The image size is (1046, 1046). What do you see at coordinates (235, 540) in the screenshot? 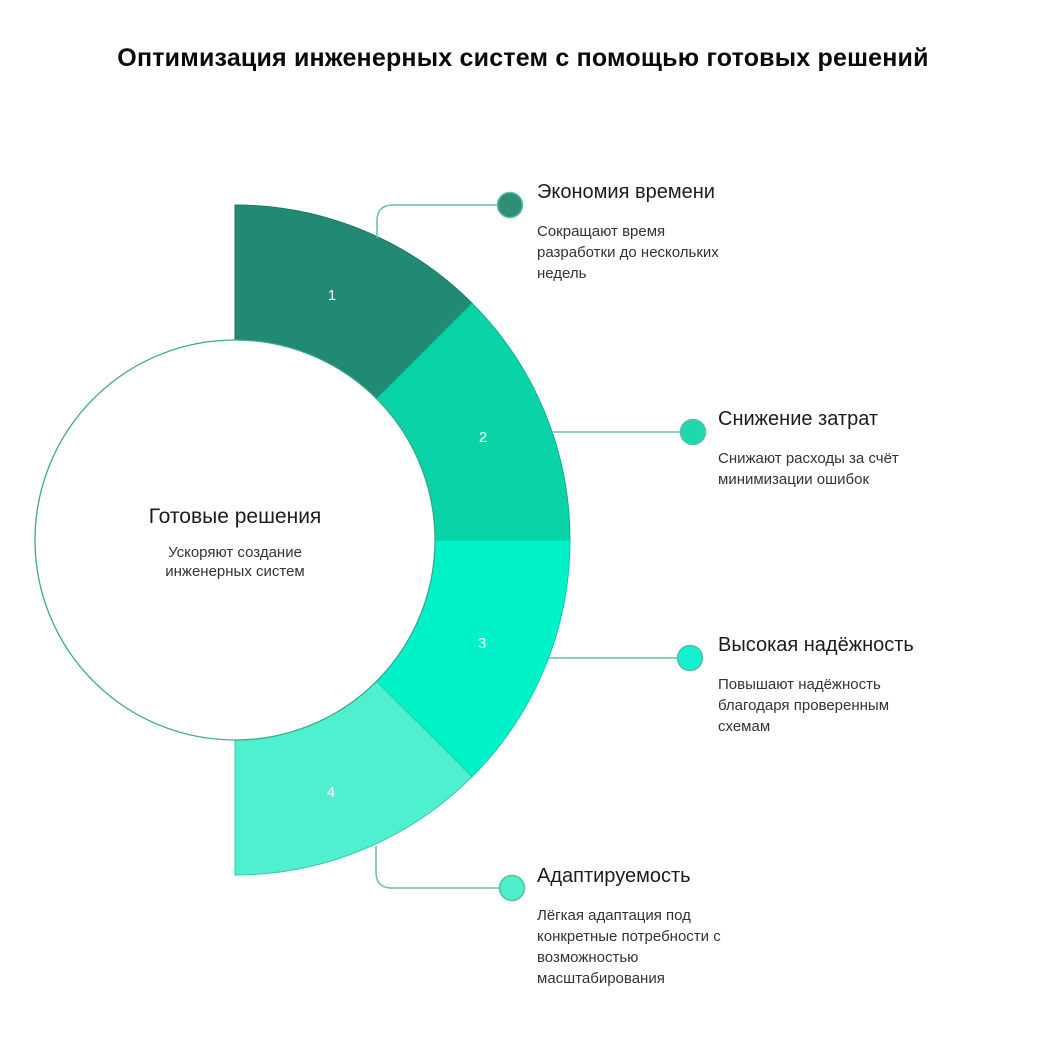
I see `center-circle` at bounding box center [235, 540].